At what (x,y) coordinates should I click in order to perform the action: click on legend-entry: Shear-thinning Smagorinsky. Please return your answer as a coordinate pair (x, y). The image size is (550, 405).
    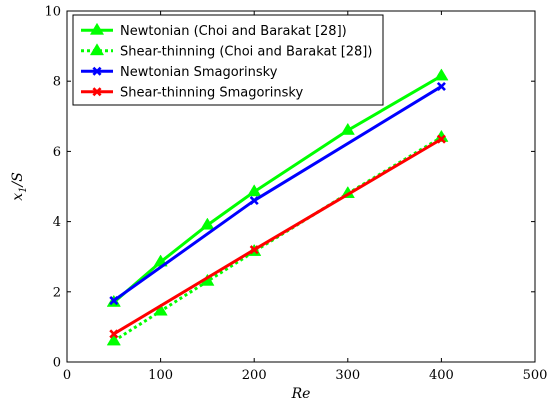
    Looking at the image, I should click on (192, 92).